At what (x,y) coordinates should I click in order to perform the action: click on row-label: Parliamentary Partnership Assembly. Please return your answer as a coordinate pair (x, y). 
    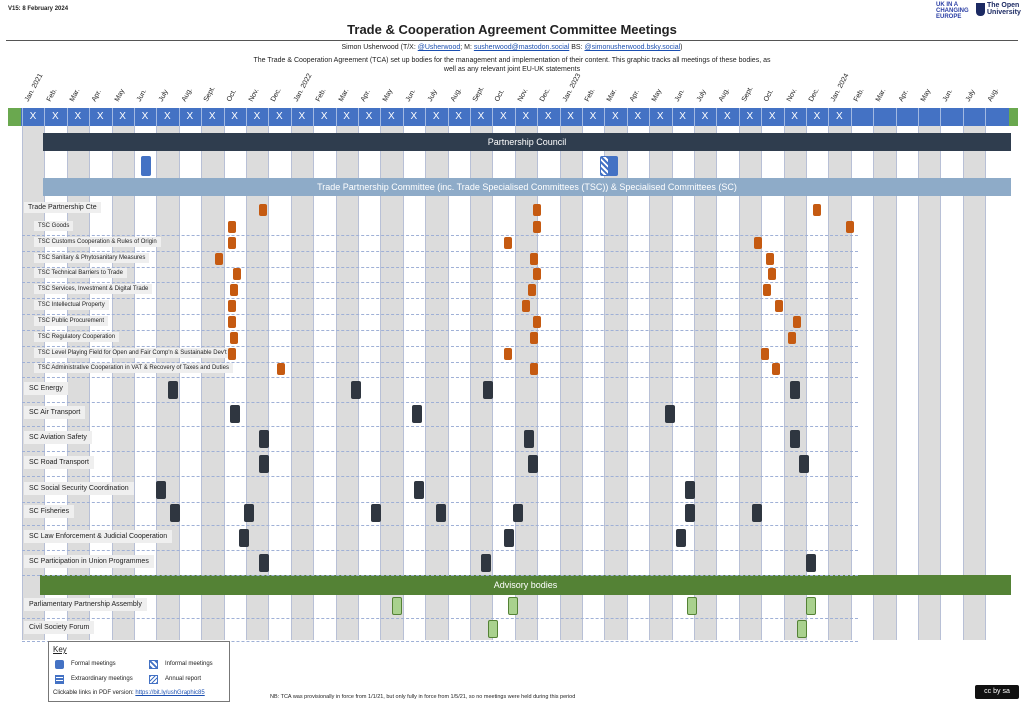
    Looking at the image, I should click on (85, 604).